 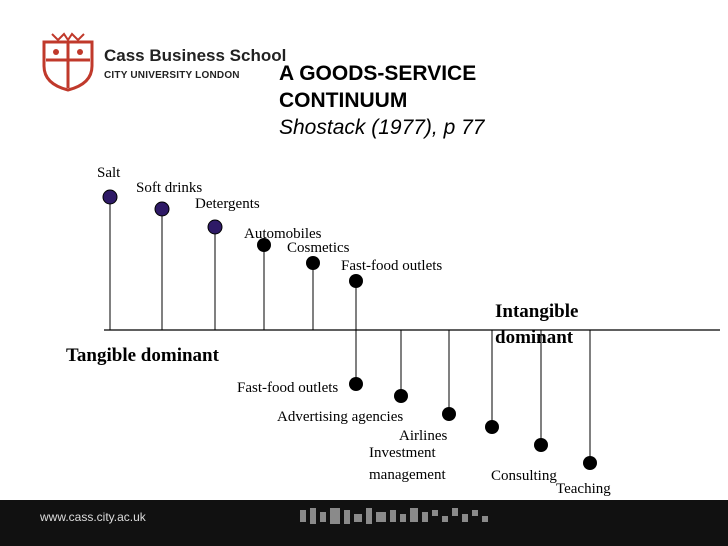 I want to click on marker-detergents, so click(x=215, y=227).